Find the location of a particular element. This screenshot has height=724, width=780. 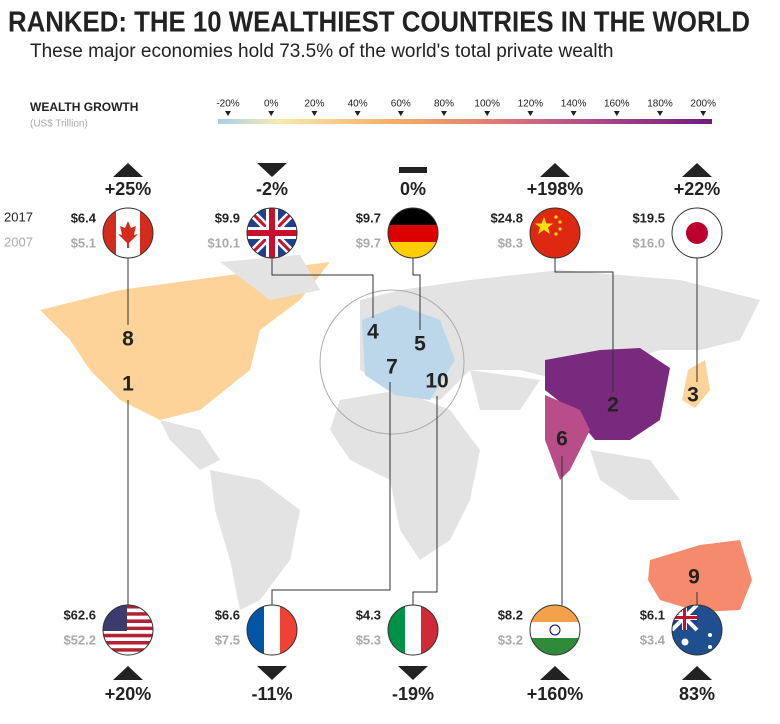

wealth-2017: $4.3 is located at coordinates (368, 614).